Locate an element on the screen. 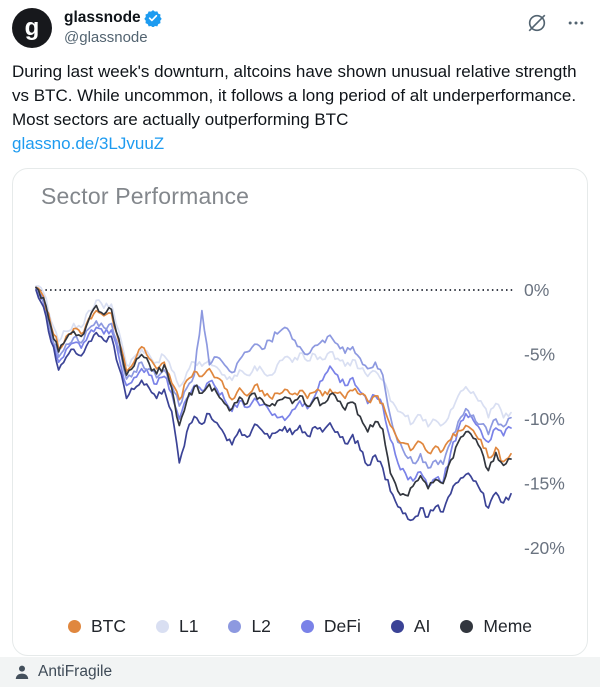  y-axis-tick-label: -10% is located at coordinates (544, 419).